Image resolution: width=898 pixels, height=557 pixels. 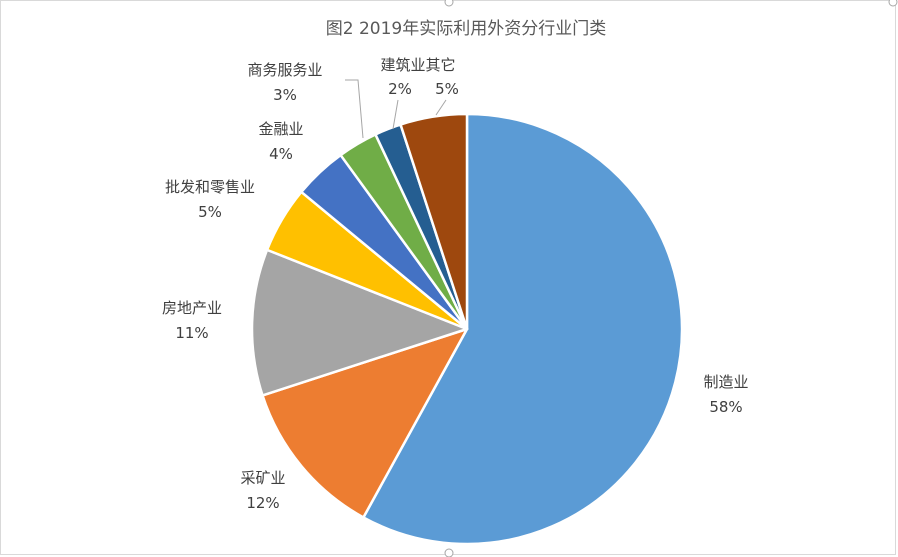 What do you see at coordinates (262, 503) in the screenshot?
I see `slice-percent-label: 12%` at bounding box center [262, 503].